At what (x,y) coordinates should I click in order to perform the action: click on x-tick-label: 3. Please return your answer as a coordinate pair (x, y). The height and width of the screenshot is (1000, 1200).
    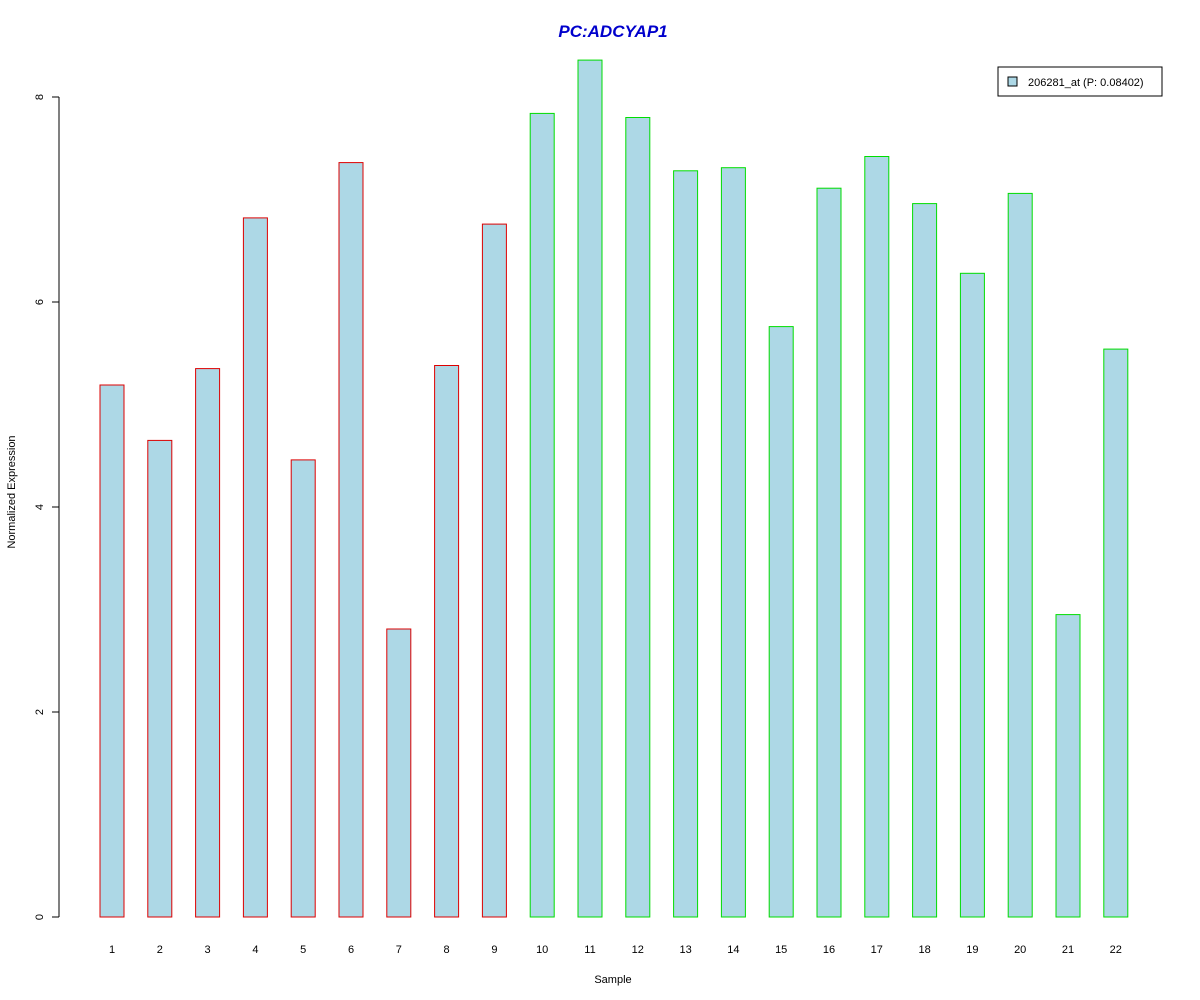
    Looking at the image, I should click on (208, 950).